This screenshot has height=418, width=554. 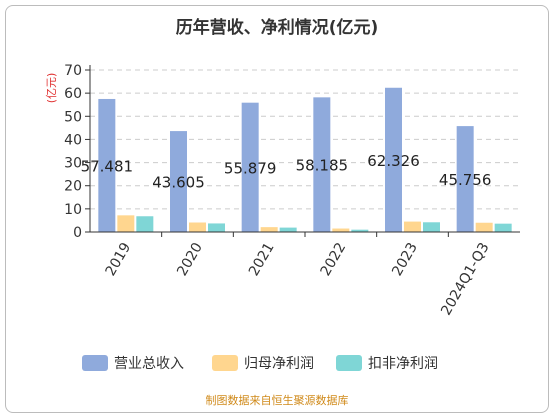 I want to click on x-tick-label: 2023, so click(x=405, y=259).